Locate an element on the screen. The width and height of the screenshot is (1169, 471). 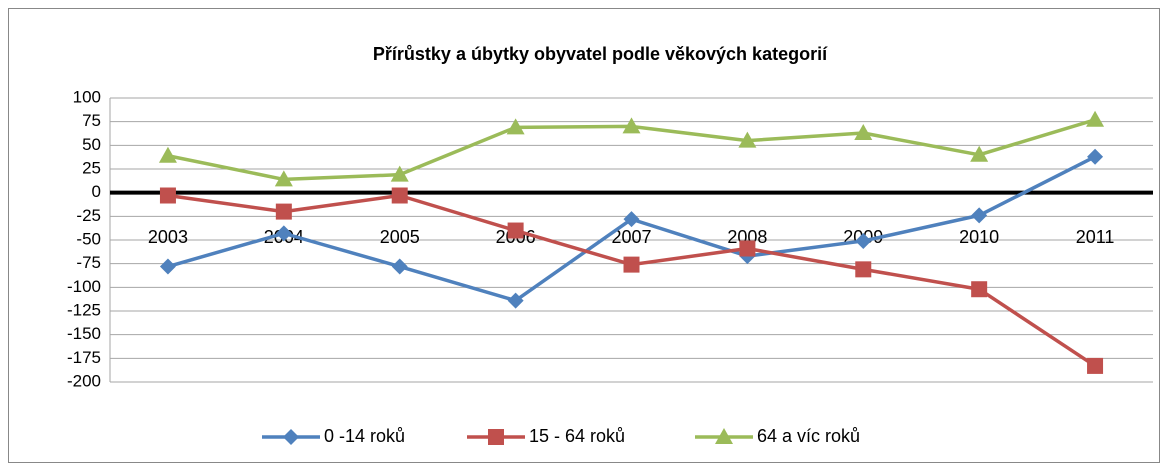
y-tick-label: -25 is located at coordinates (88, 215).